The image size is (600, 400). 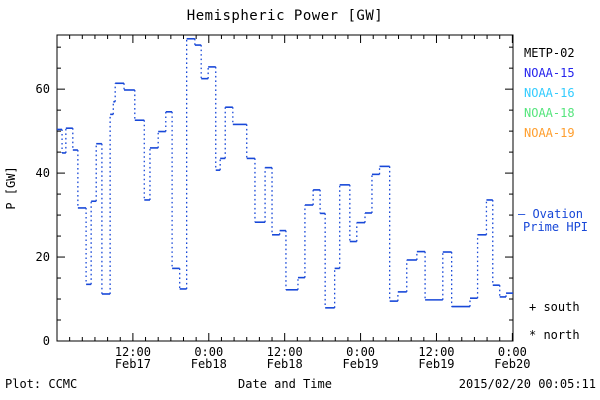 What do you see at coordinates (549, 113) in the screenshot?
I see `legend-satellite-noaa-18: NOAA-18` at bounding box center [549, 113].